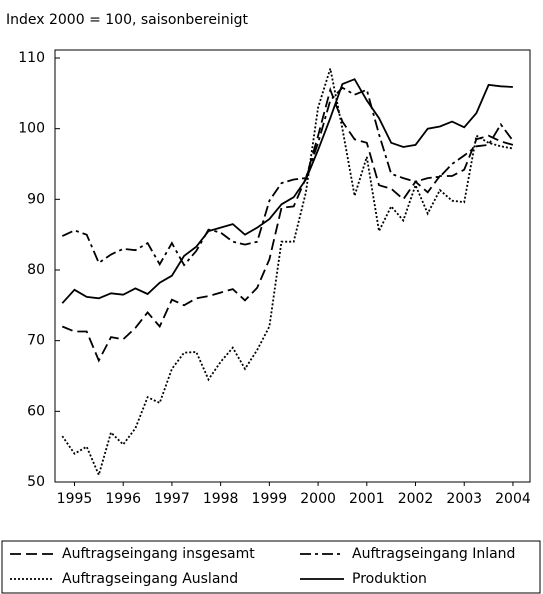 This screenshot has height=594, width=543. What do you see at coordinates (513, 499) in the screenshot?
I see `x-tick-label: 2004` at bounding box center [513, 499].